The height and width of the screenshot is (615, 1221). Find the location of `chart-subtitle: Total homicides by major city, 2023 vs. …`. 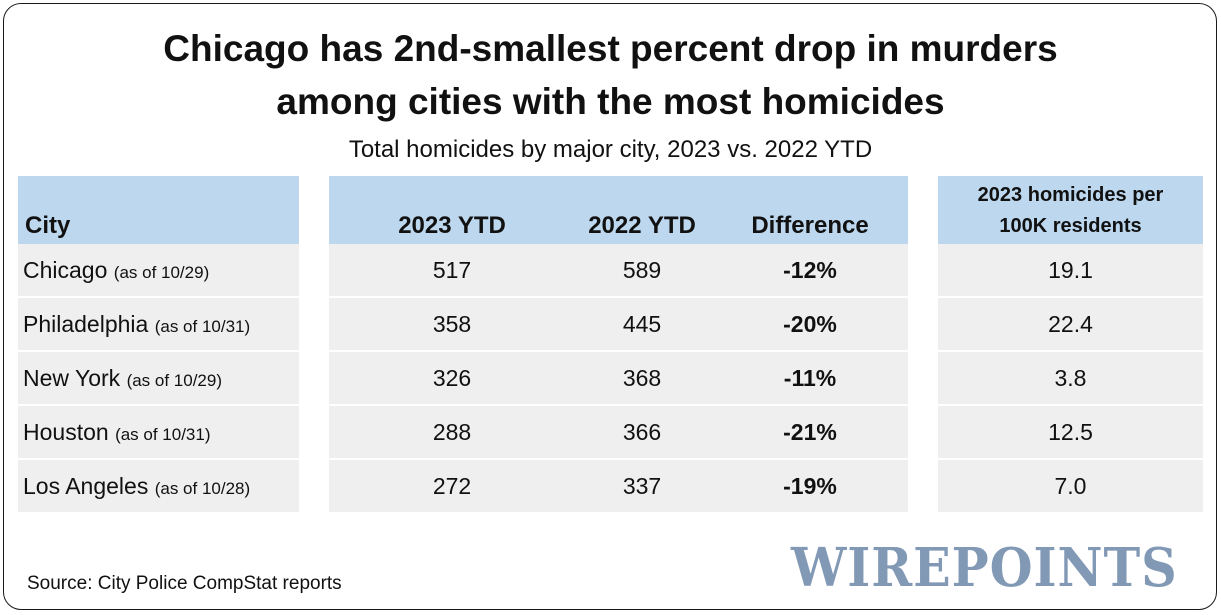

chart-subtitle: Total homicides by major city, 2023 vs. … is located at coordinates (610, 149).